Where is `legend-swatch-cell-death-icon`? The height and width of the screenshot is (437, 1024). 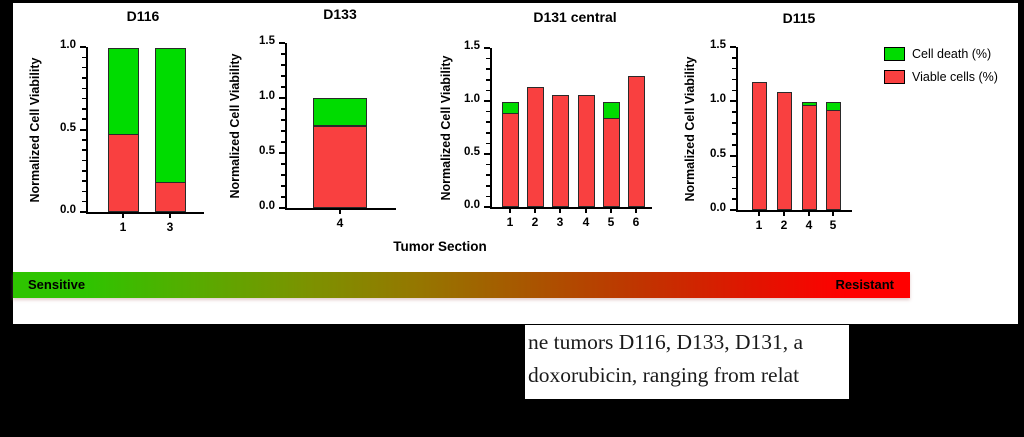
legend-swatch-cell-death-icon is located at coordinates (894, 54).